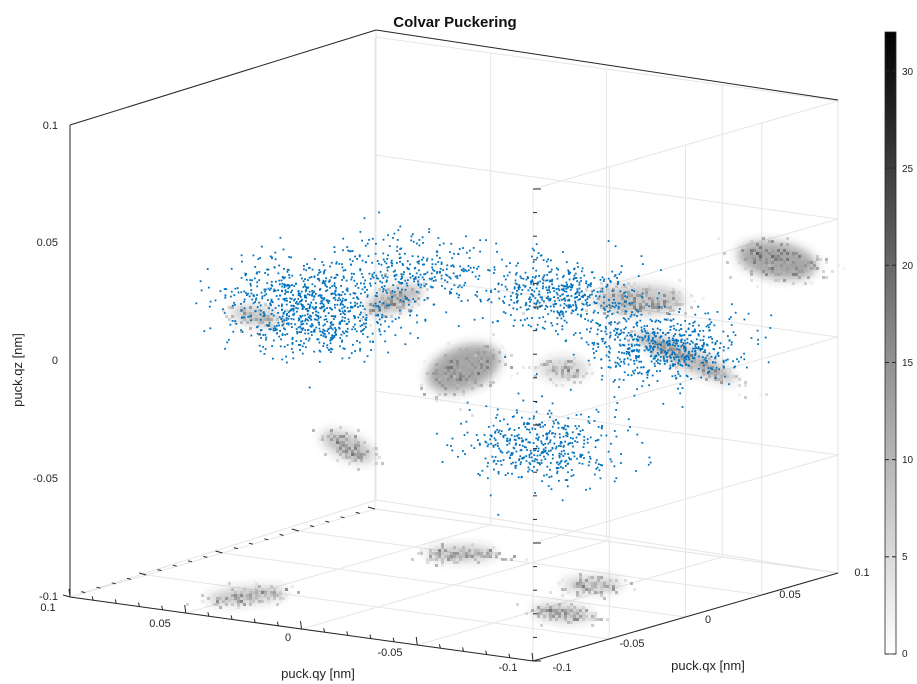 This screenshot has width=917, height=684. I want to click on x-tick-mark, so click(281, 534).